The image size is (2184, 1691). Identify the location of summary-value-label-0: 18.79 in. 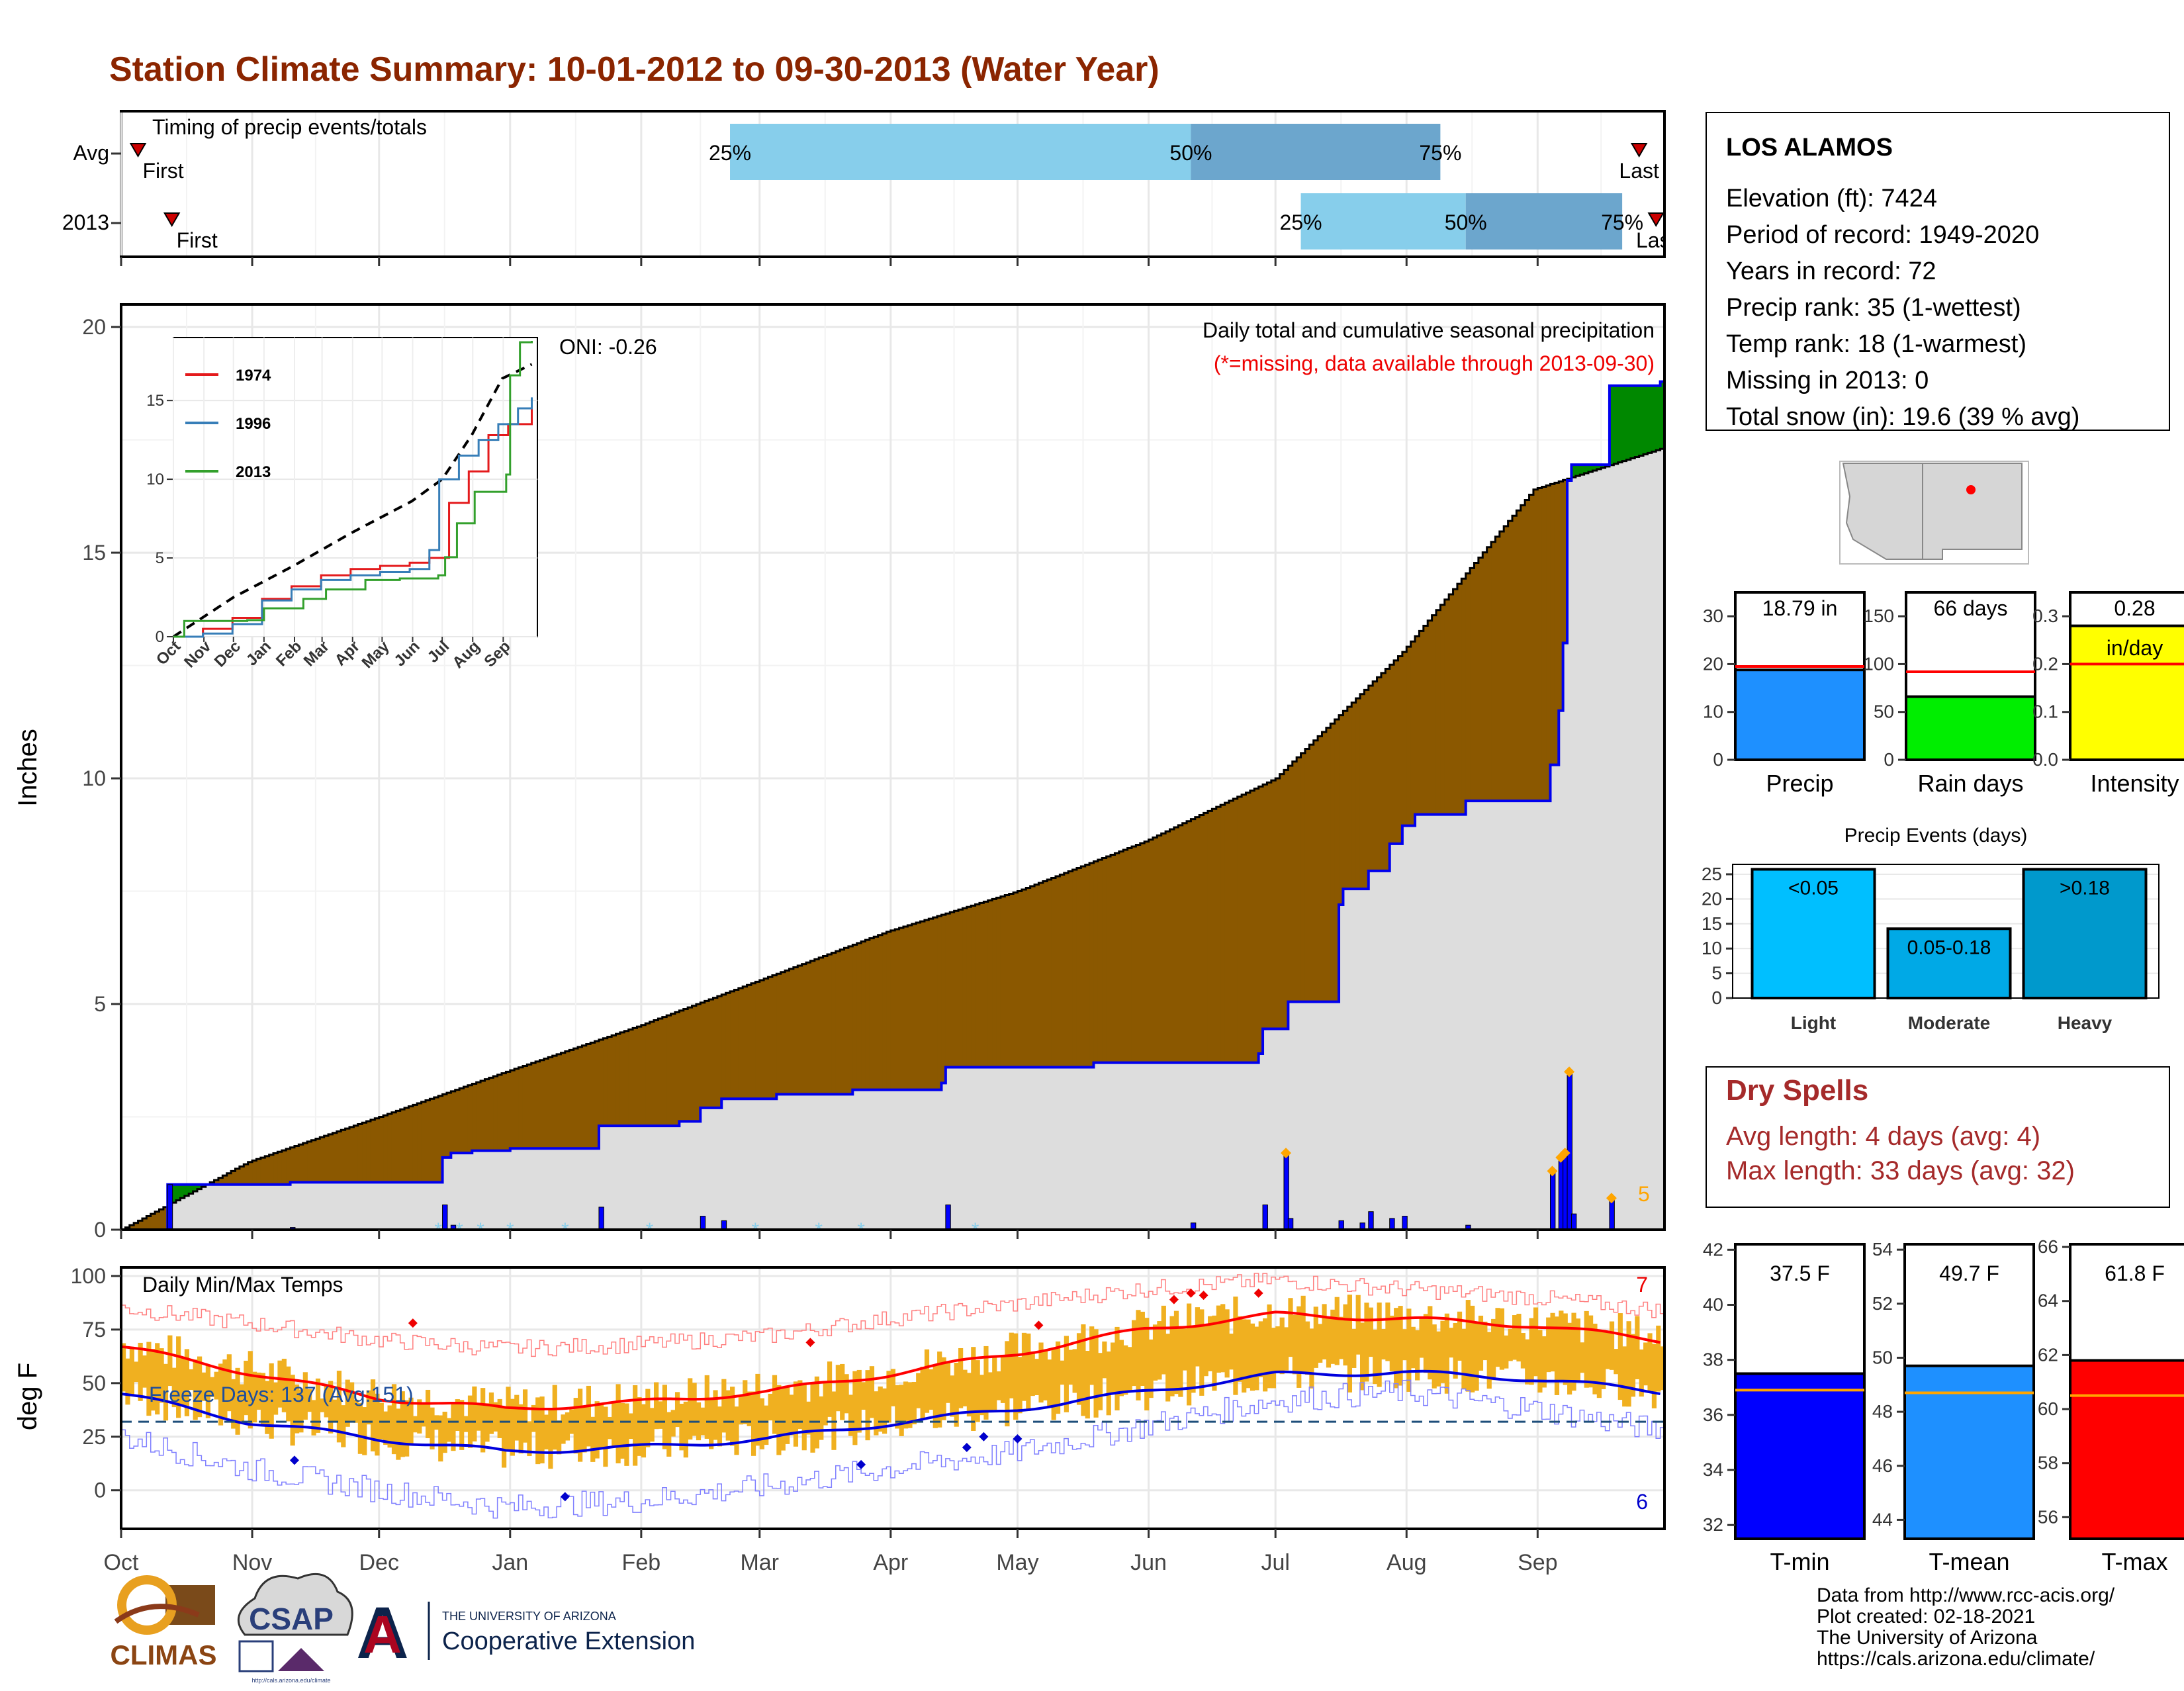
(1800, 608).